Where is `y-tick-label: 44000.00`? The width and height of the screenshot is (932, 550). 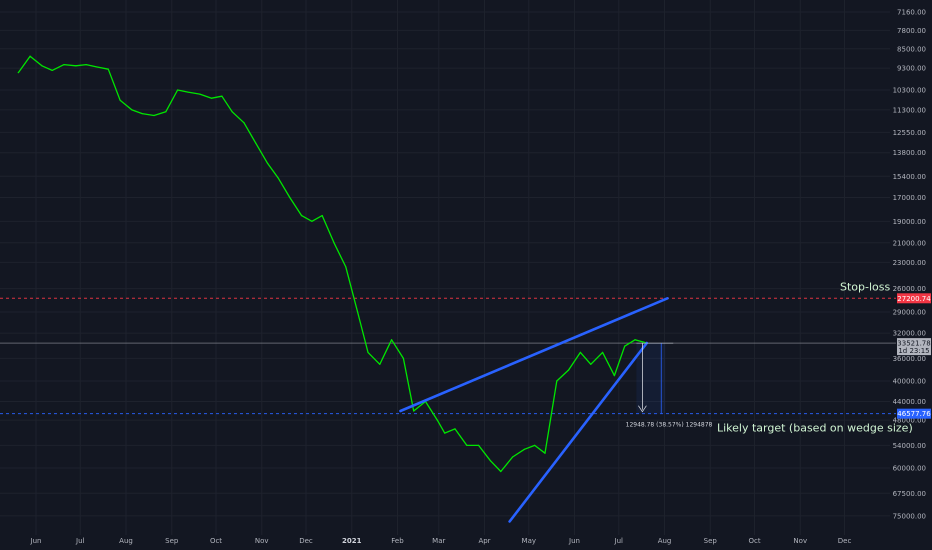
y-tick-label: 44000.00 is located at coordinates (909, 402).